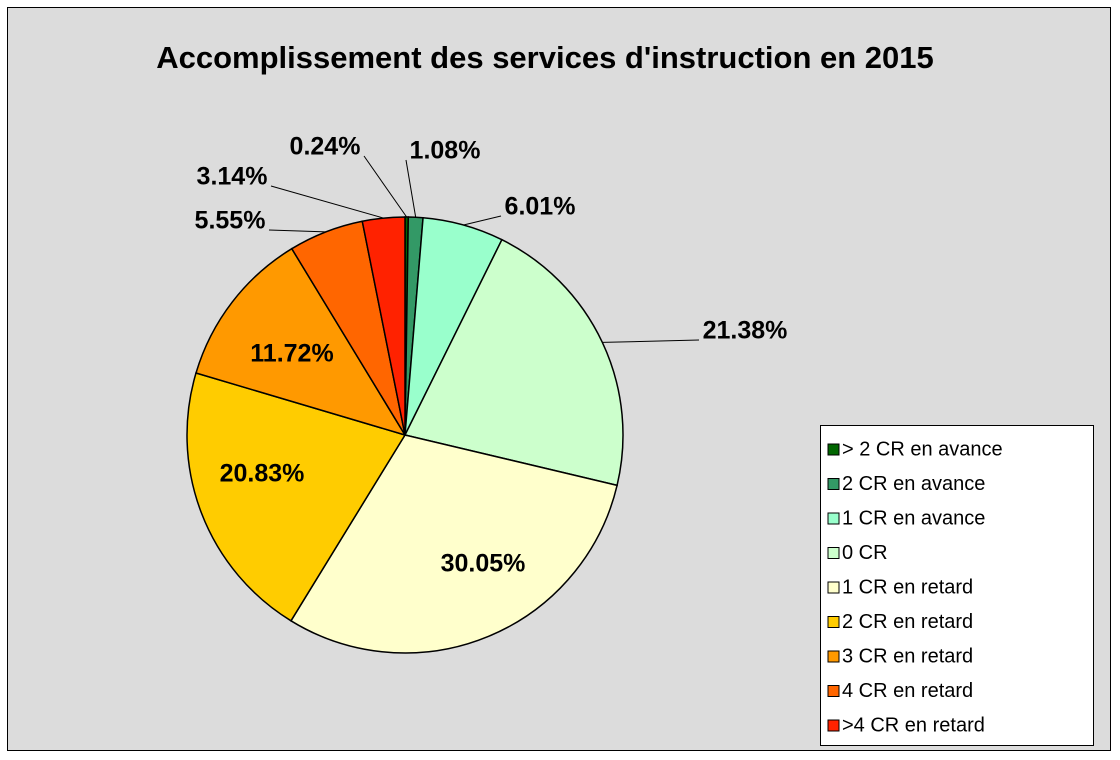  I want to click on value-label: 0.24%, so click(325, 147).